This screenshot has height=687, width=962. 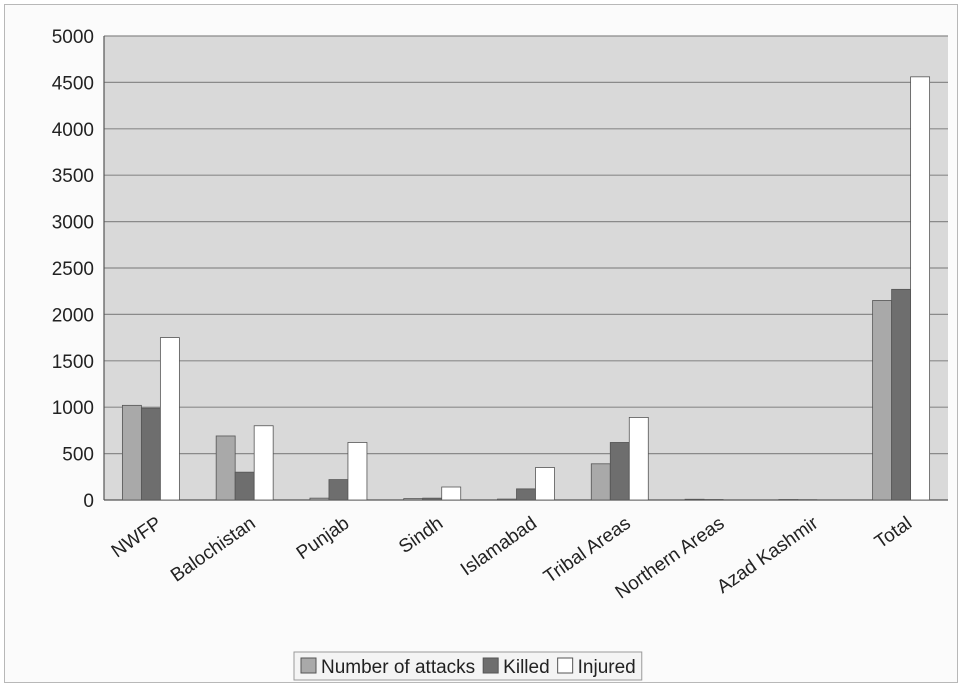 I want to click on legend-label: Injured, so click(x=607, y=667).